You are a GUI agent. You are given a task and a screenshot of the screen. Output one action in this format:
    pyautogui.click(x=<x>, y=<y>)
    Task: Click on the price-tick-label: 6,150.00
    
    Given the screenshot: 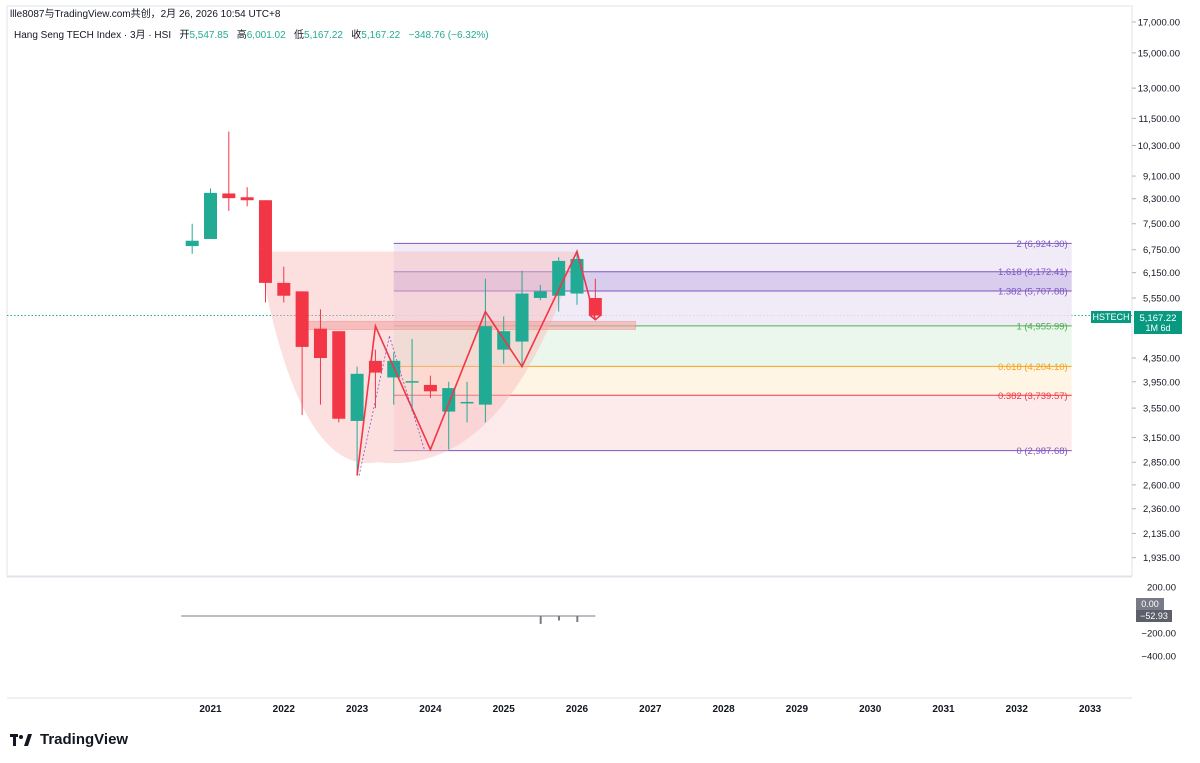 What is the action you would take?
    pyautogui.click(x=1161, y=273)
    